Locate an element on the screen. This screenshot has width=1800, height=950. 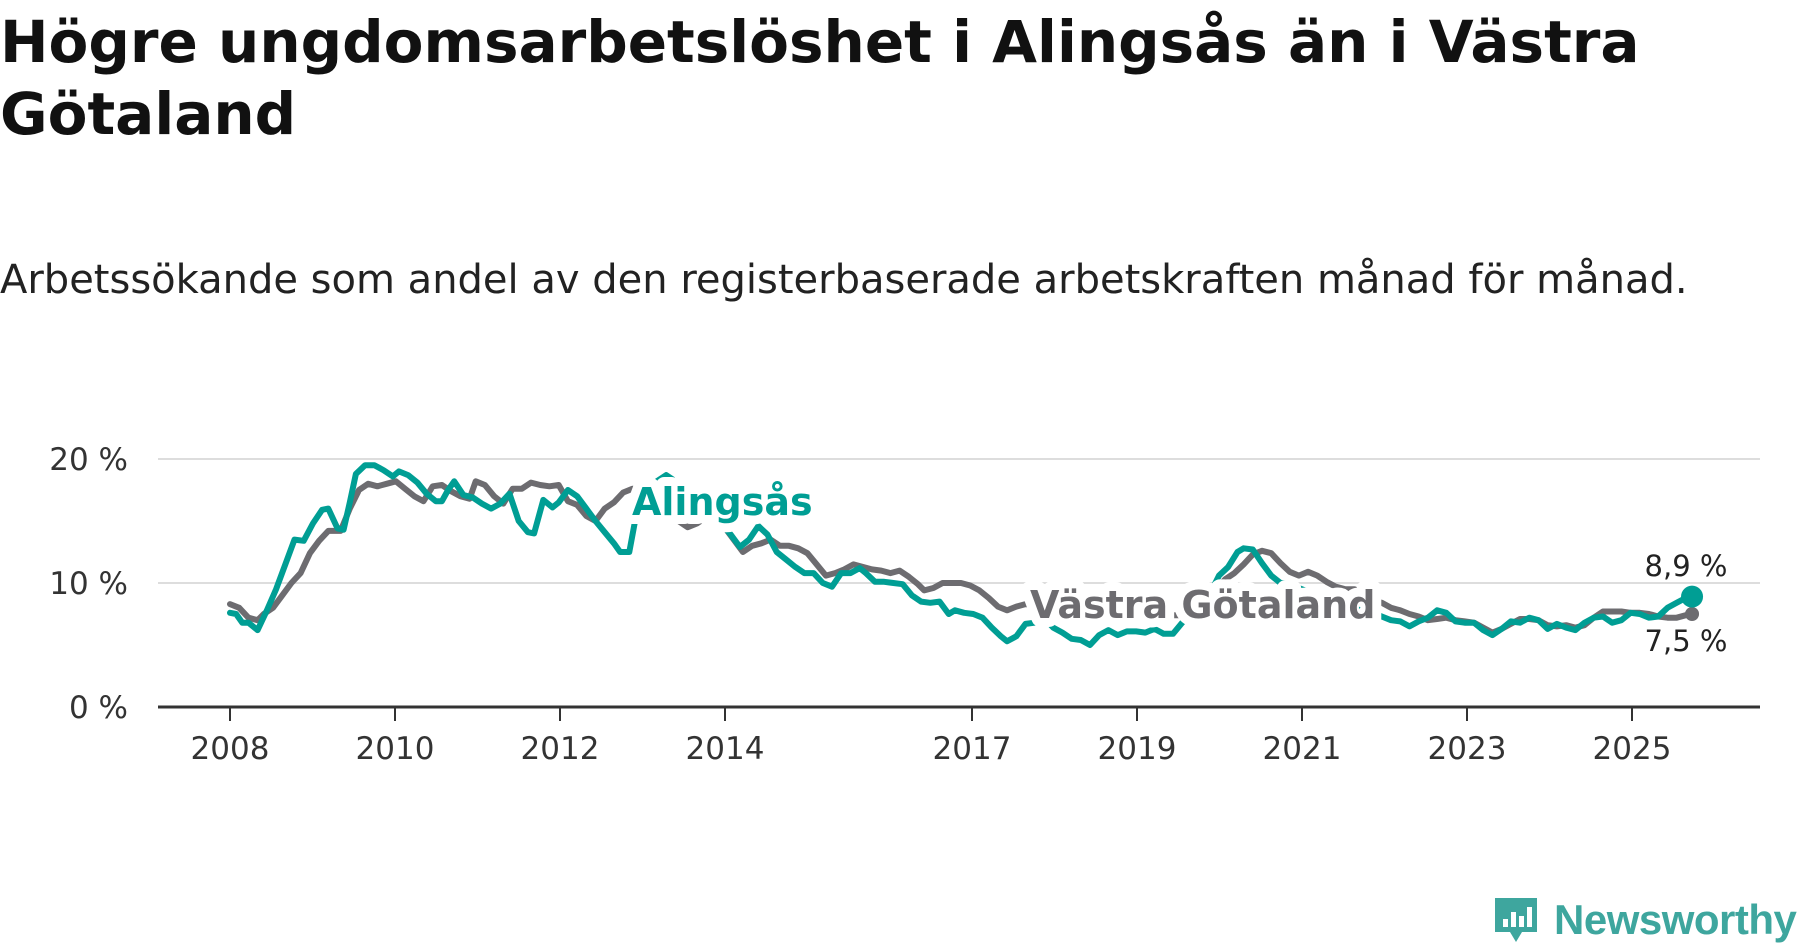
y-tick-label: 0 % is located at coordinates (98, 708).